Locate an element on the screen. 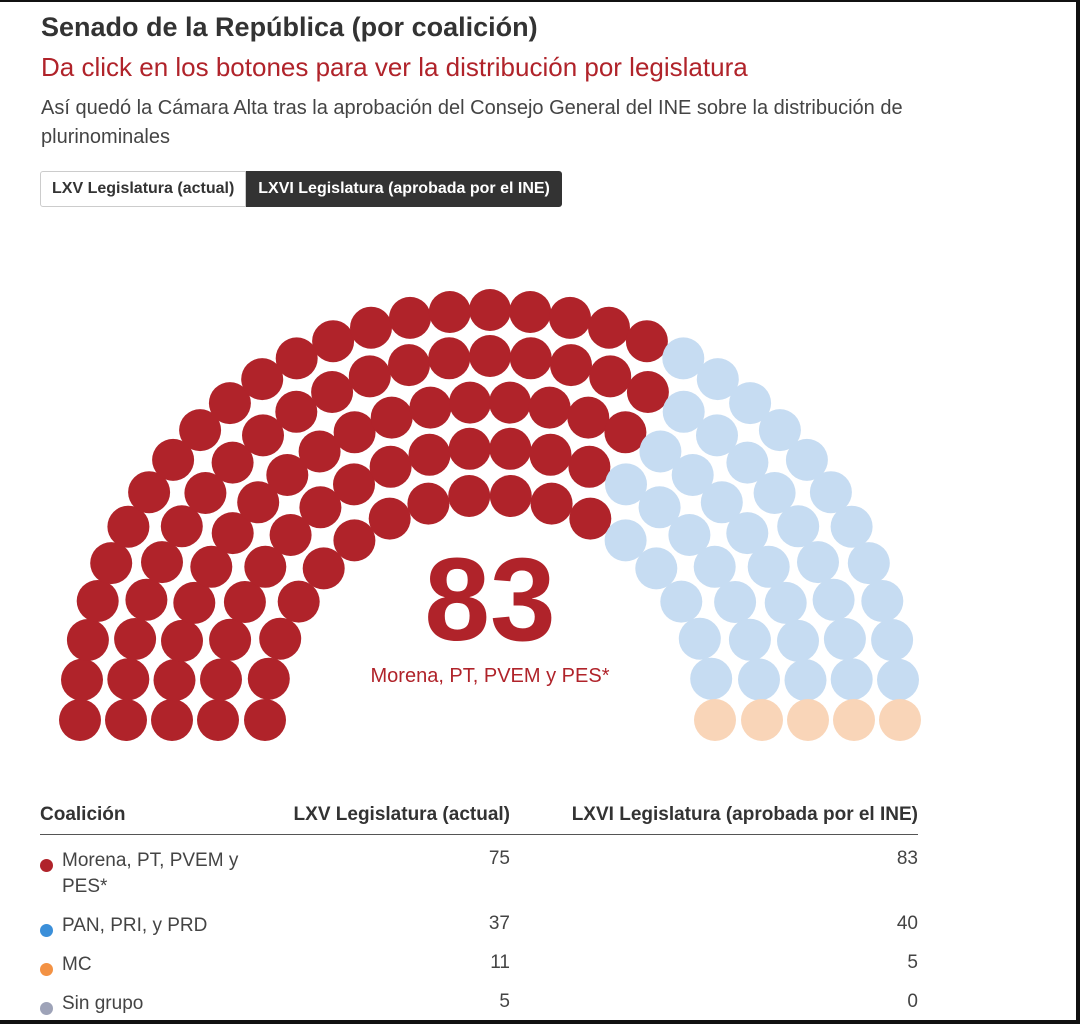 This screenshot has width=1080, height=1024. lxvi-legislatura-button: LXVI Legislatura (aprobada por el INE) is located at coordinates (404, 189).